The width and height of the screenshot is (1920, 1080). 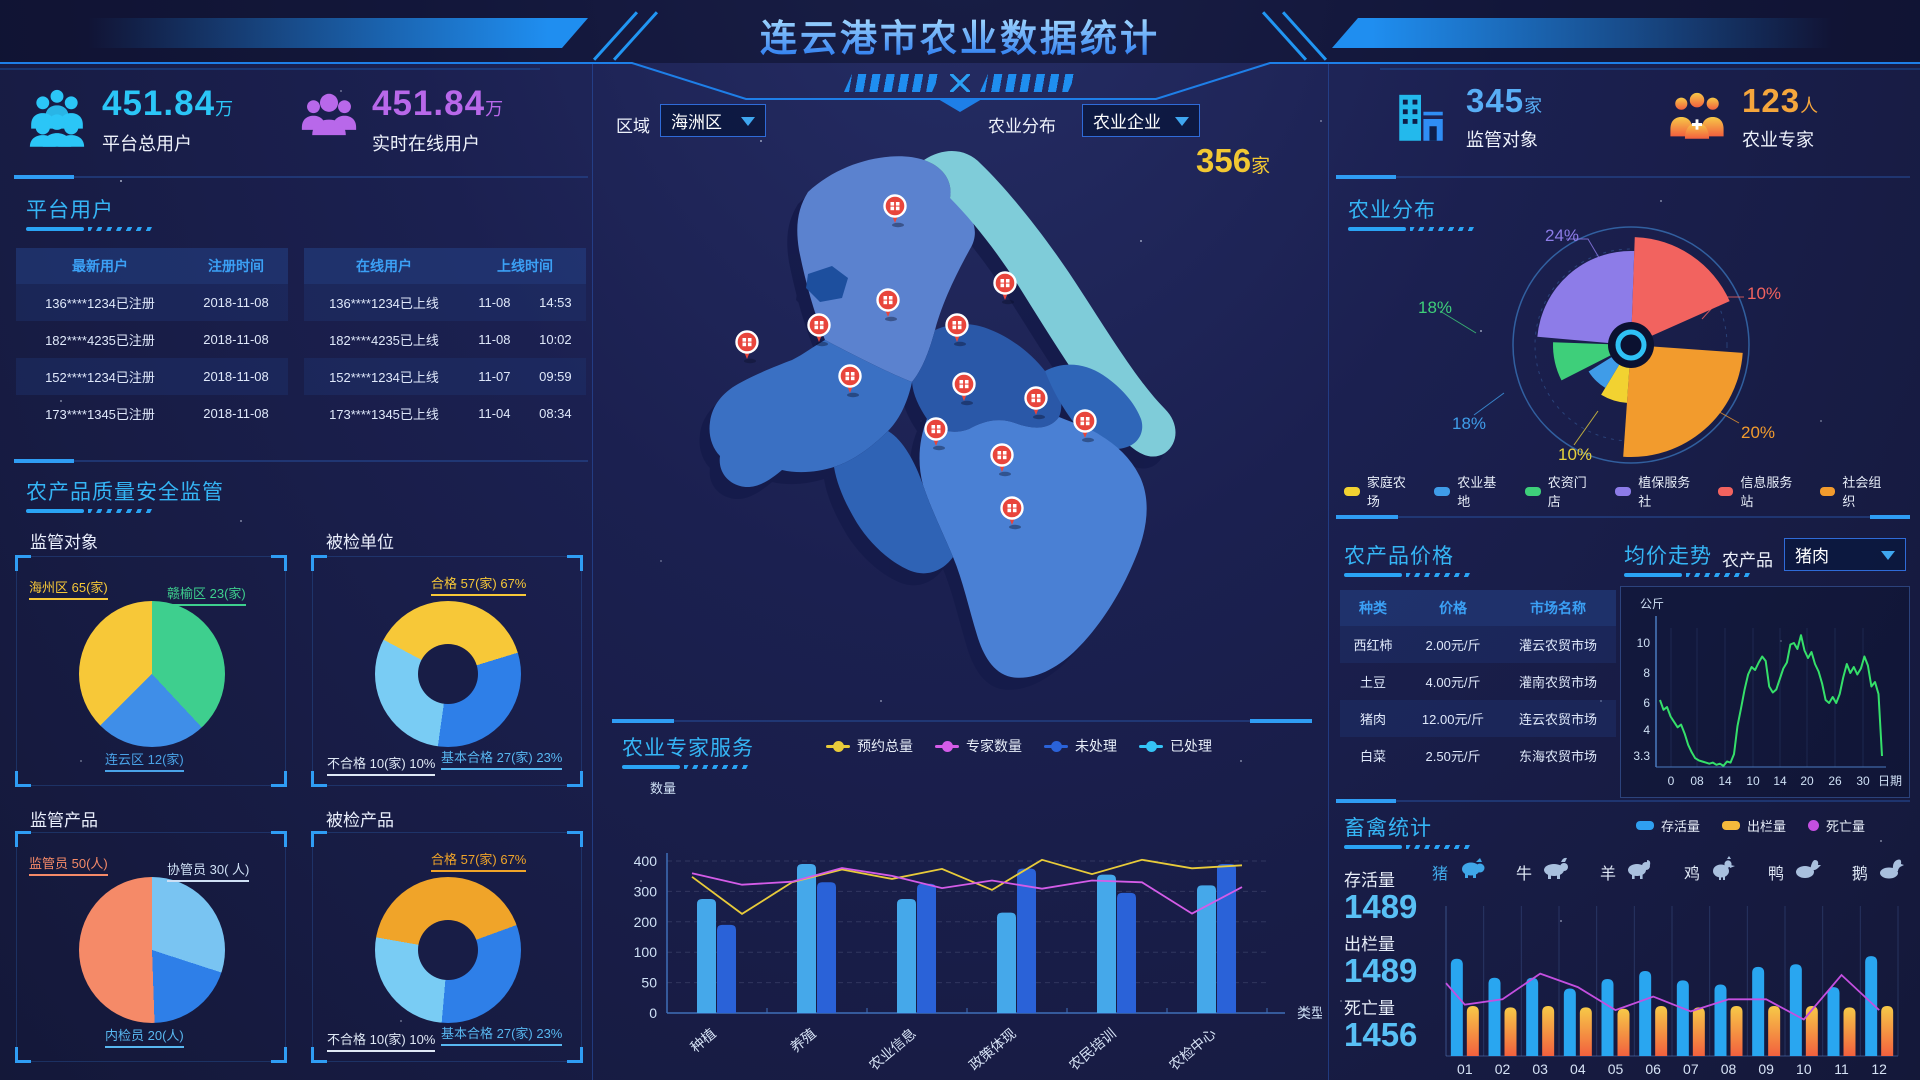 What do you see at coordinates (1712, 871) in the screenshot?
I see `animal-item-3: 鸡` at bounding box center [1712, 871].